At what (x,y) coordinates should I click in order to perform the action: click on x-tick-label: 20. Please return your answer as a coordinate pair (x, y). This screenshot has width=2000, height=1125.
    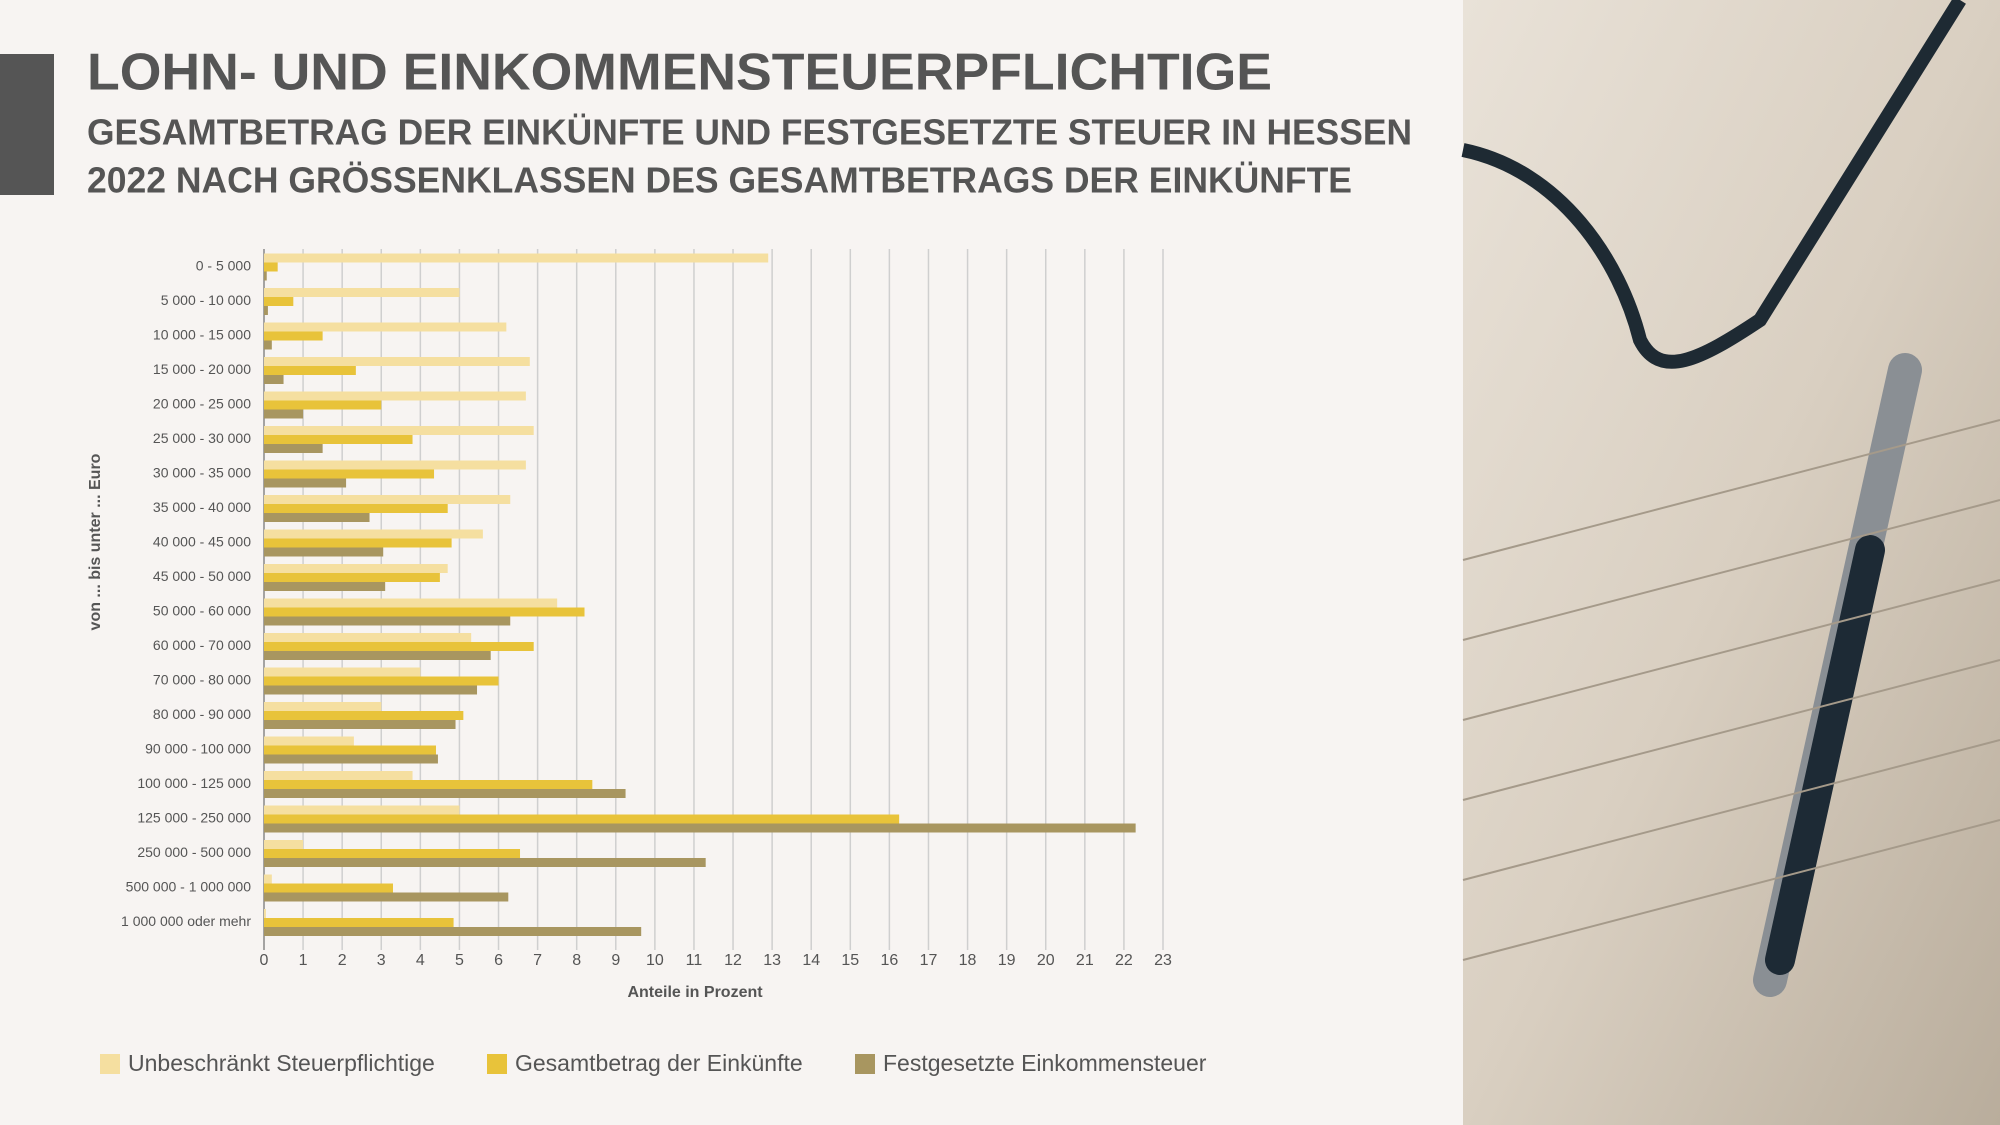
    Looking at the image, I should click on (1046, 960).